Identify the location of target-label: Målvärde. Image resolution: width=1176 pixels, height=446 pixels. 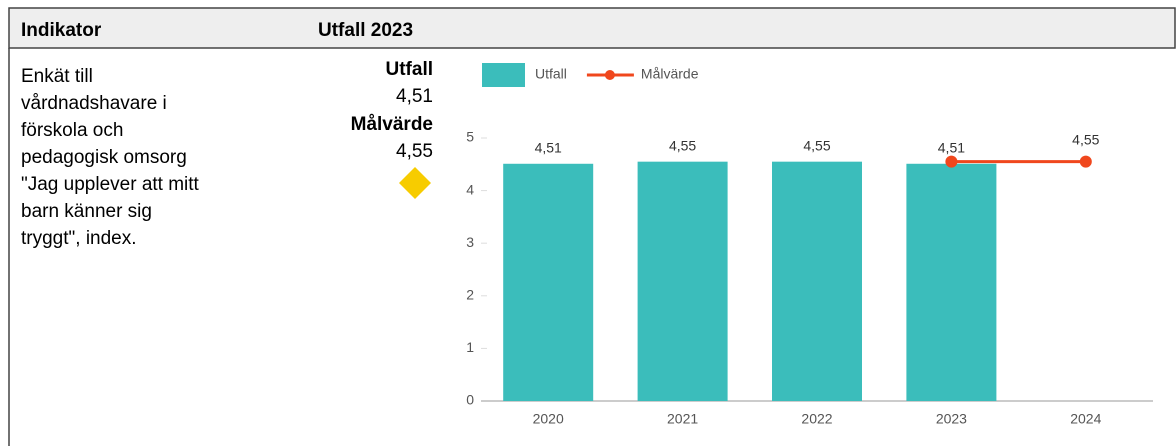
(392, 124).